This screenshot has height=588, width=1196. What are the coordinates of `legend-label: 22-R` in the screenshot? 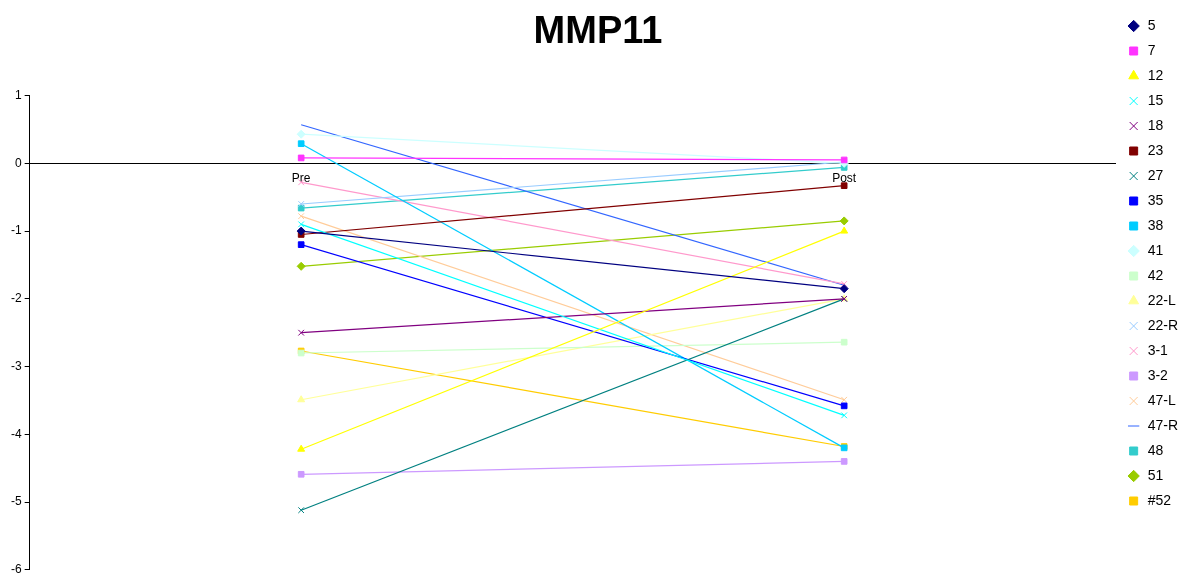 It's located at (1163, 324).